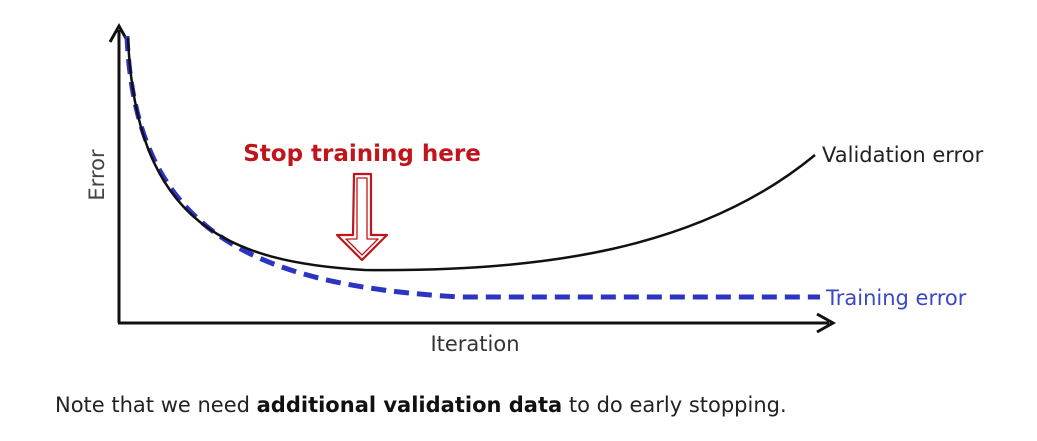 The height and width of the screenshot is (441, 1037). Describe the element at coordinates (474, 344) in the screenshot. I see `x-axis-label: Iteration` at that location.